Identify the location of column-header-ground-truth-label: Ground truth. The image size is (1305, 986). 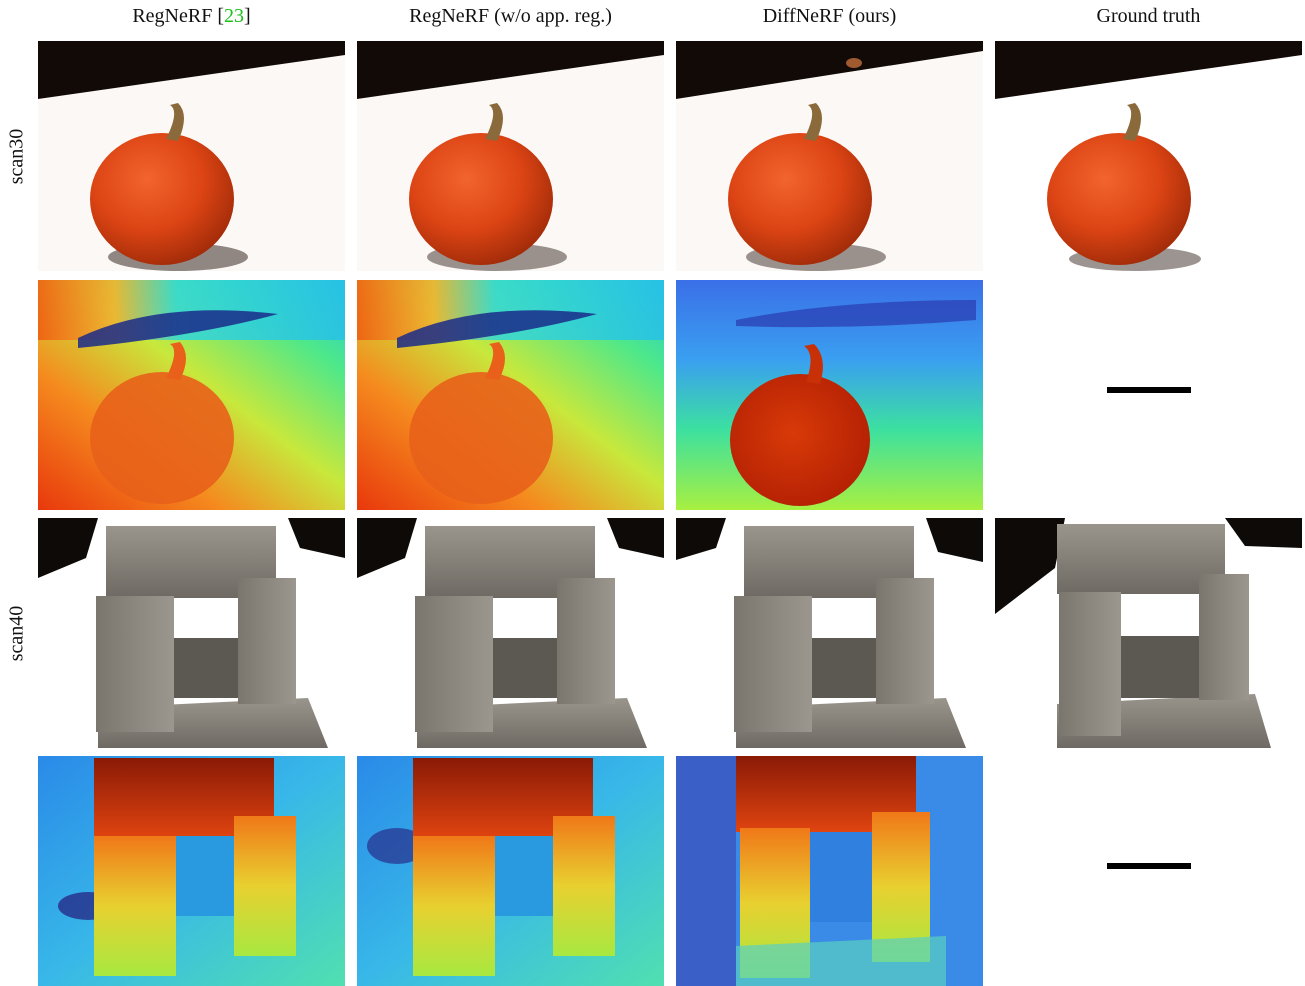
(1148, 16).